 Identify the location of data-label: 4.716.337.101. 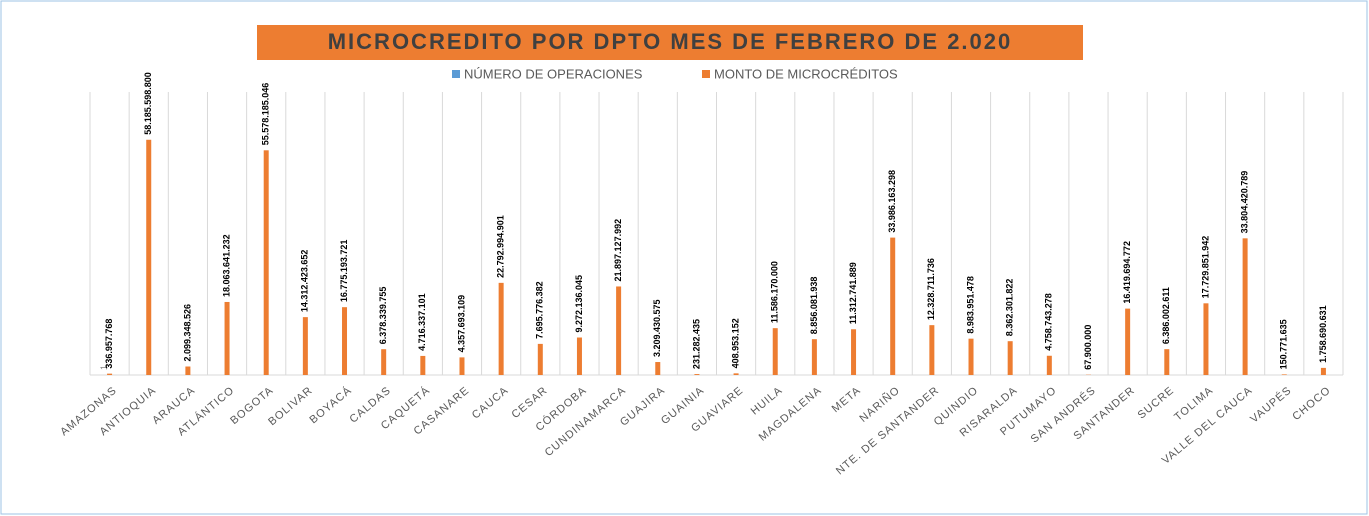
(422, 322).